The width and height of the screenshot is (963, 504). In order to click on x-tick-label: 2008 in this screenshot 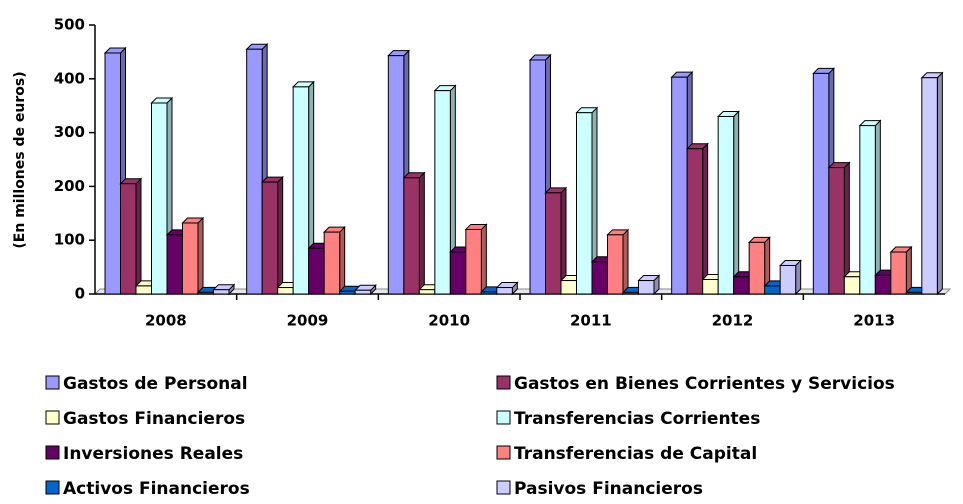, I will do `click(166, 321)`.